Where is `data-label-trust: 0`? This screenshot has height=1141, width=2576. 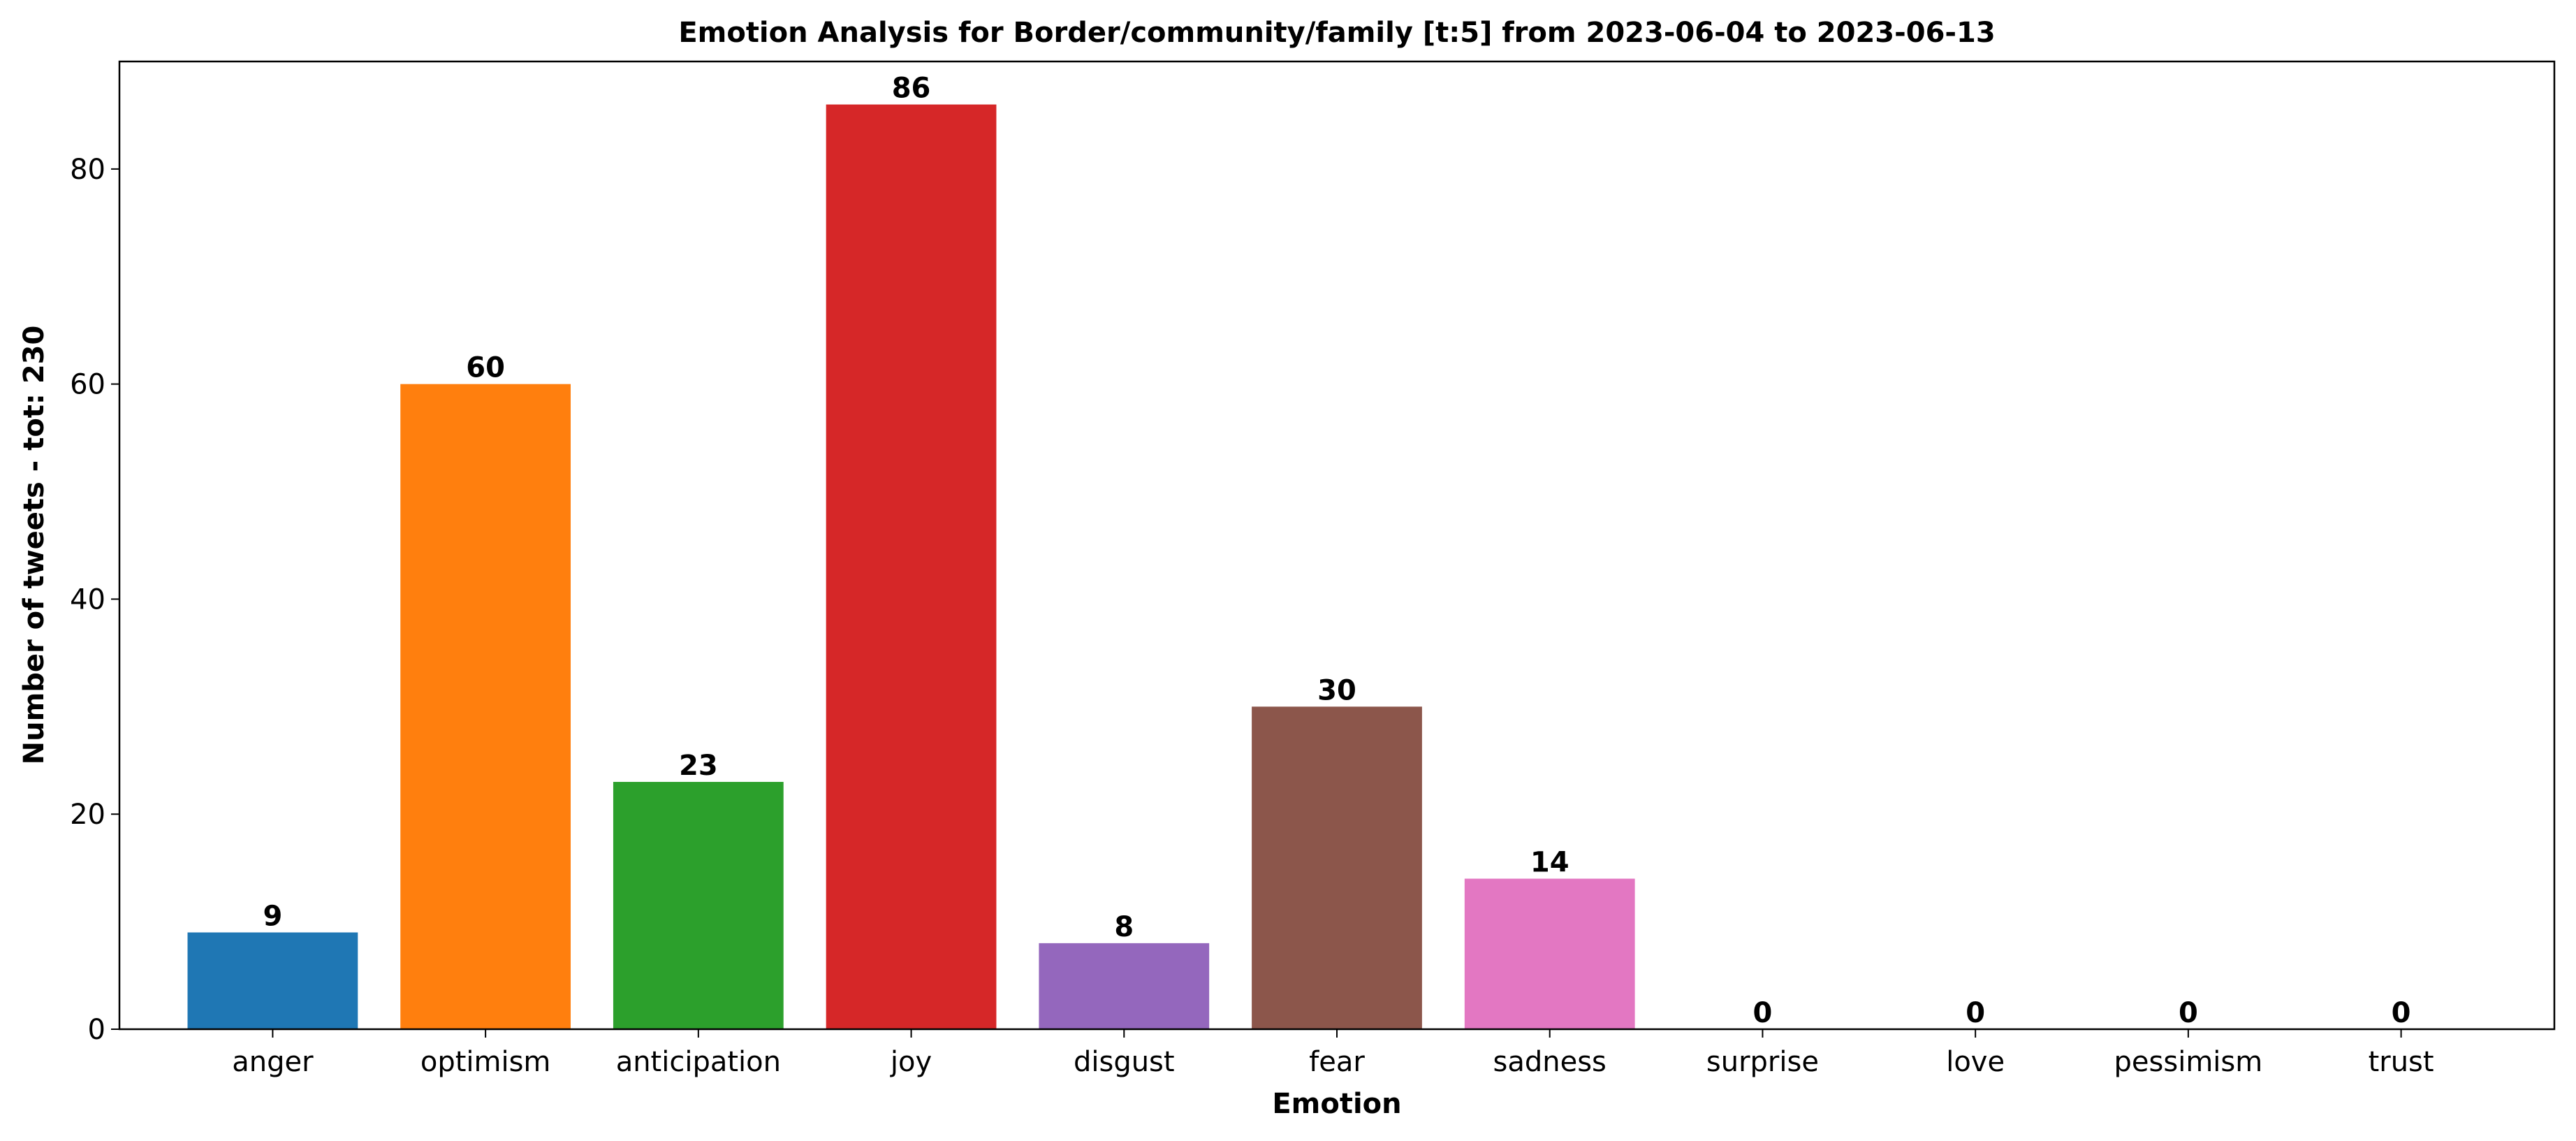 data-label-trust: 0 is located at coordinates (2401, 1013).